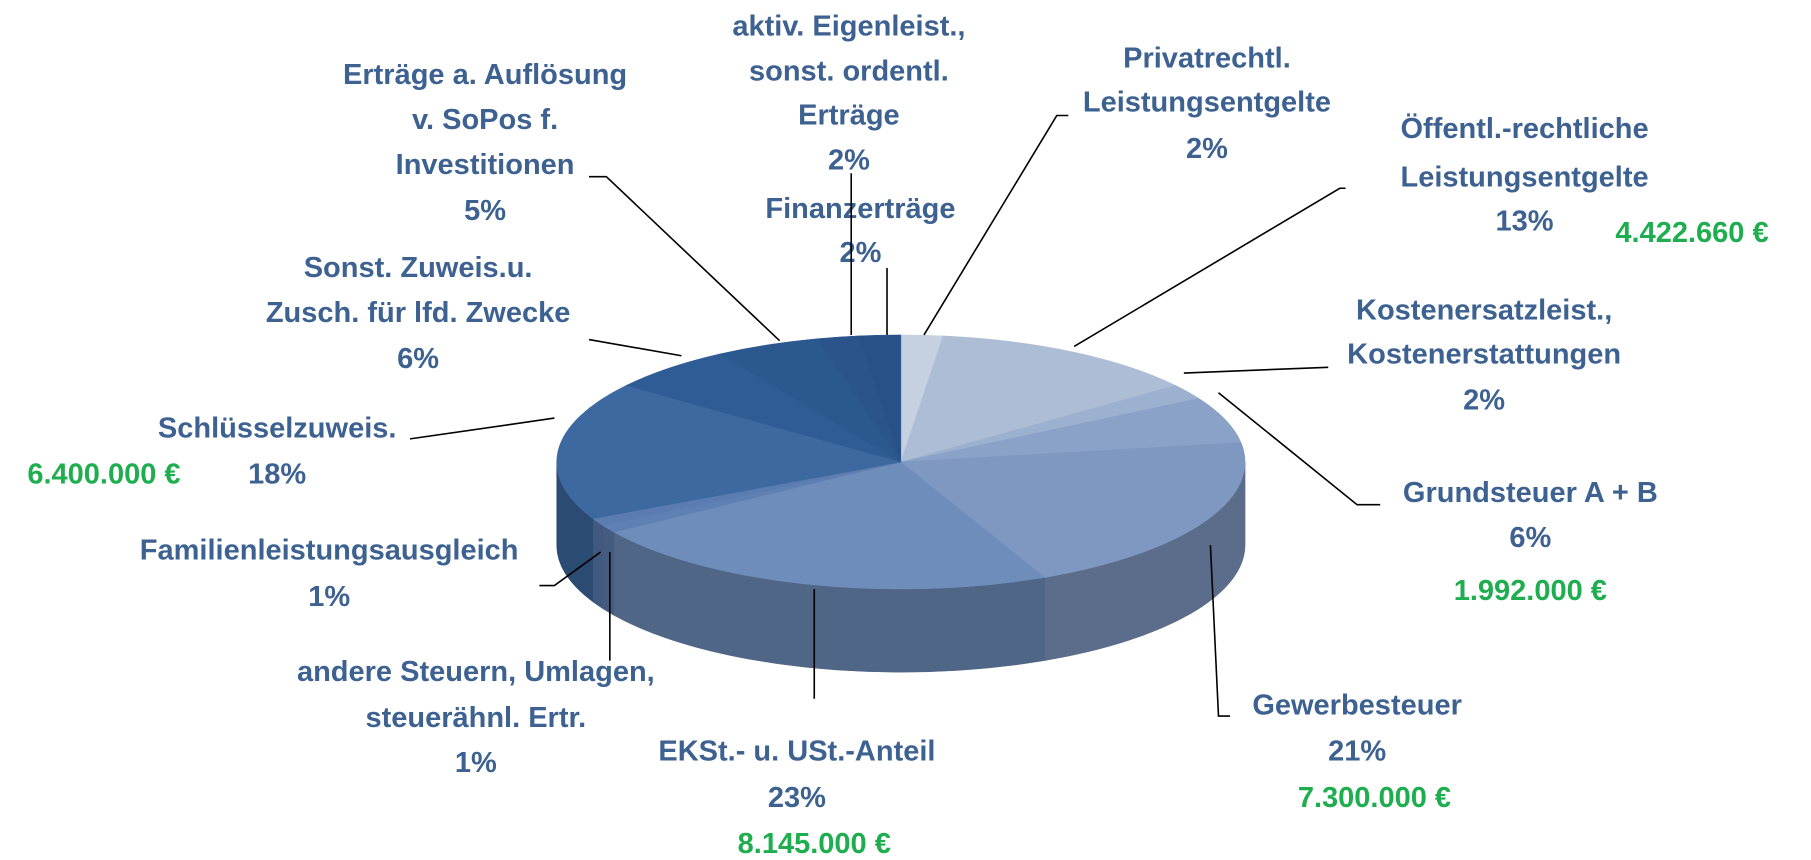 This screenshot has width=1811, height=860. Describe the element at coordinates (476, 672) in the screenshot. I see `slice-label: andere Steuern, Umlagen,` at that location.